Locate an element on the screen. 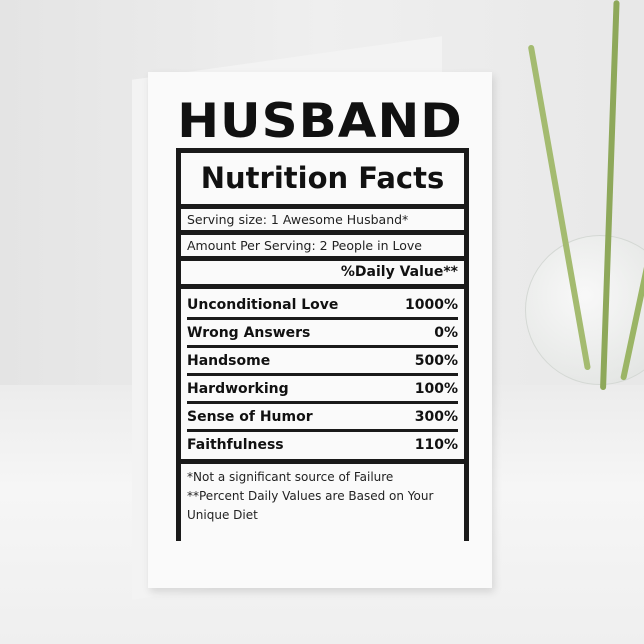 The width and height of the screenshot is (644, 644). nutrient-name: Hardworking is located at coordinates (238, 389).